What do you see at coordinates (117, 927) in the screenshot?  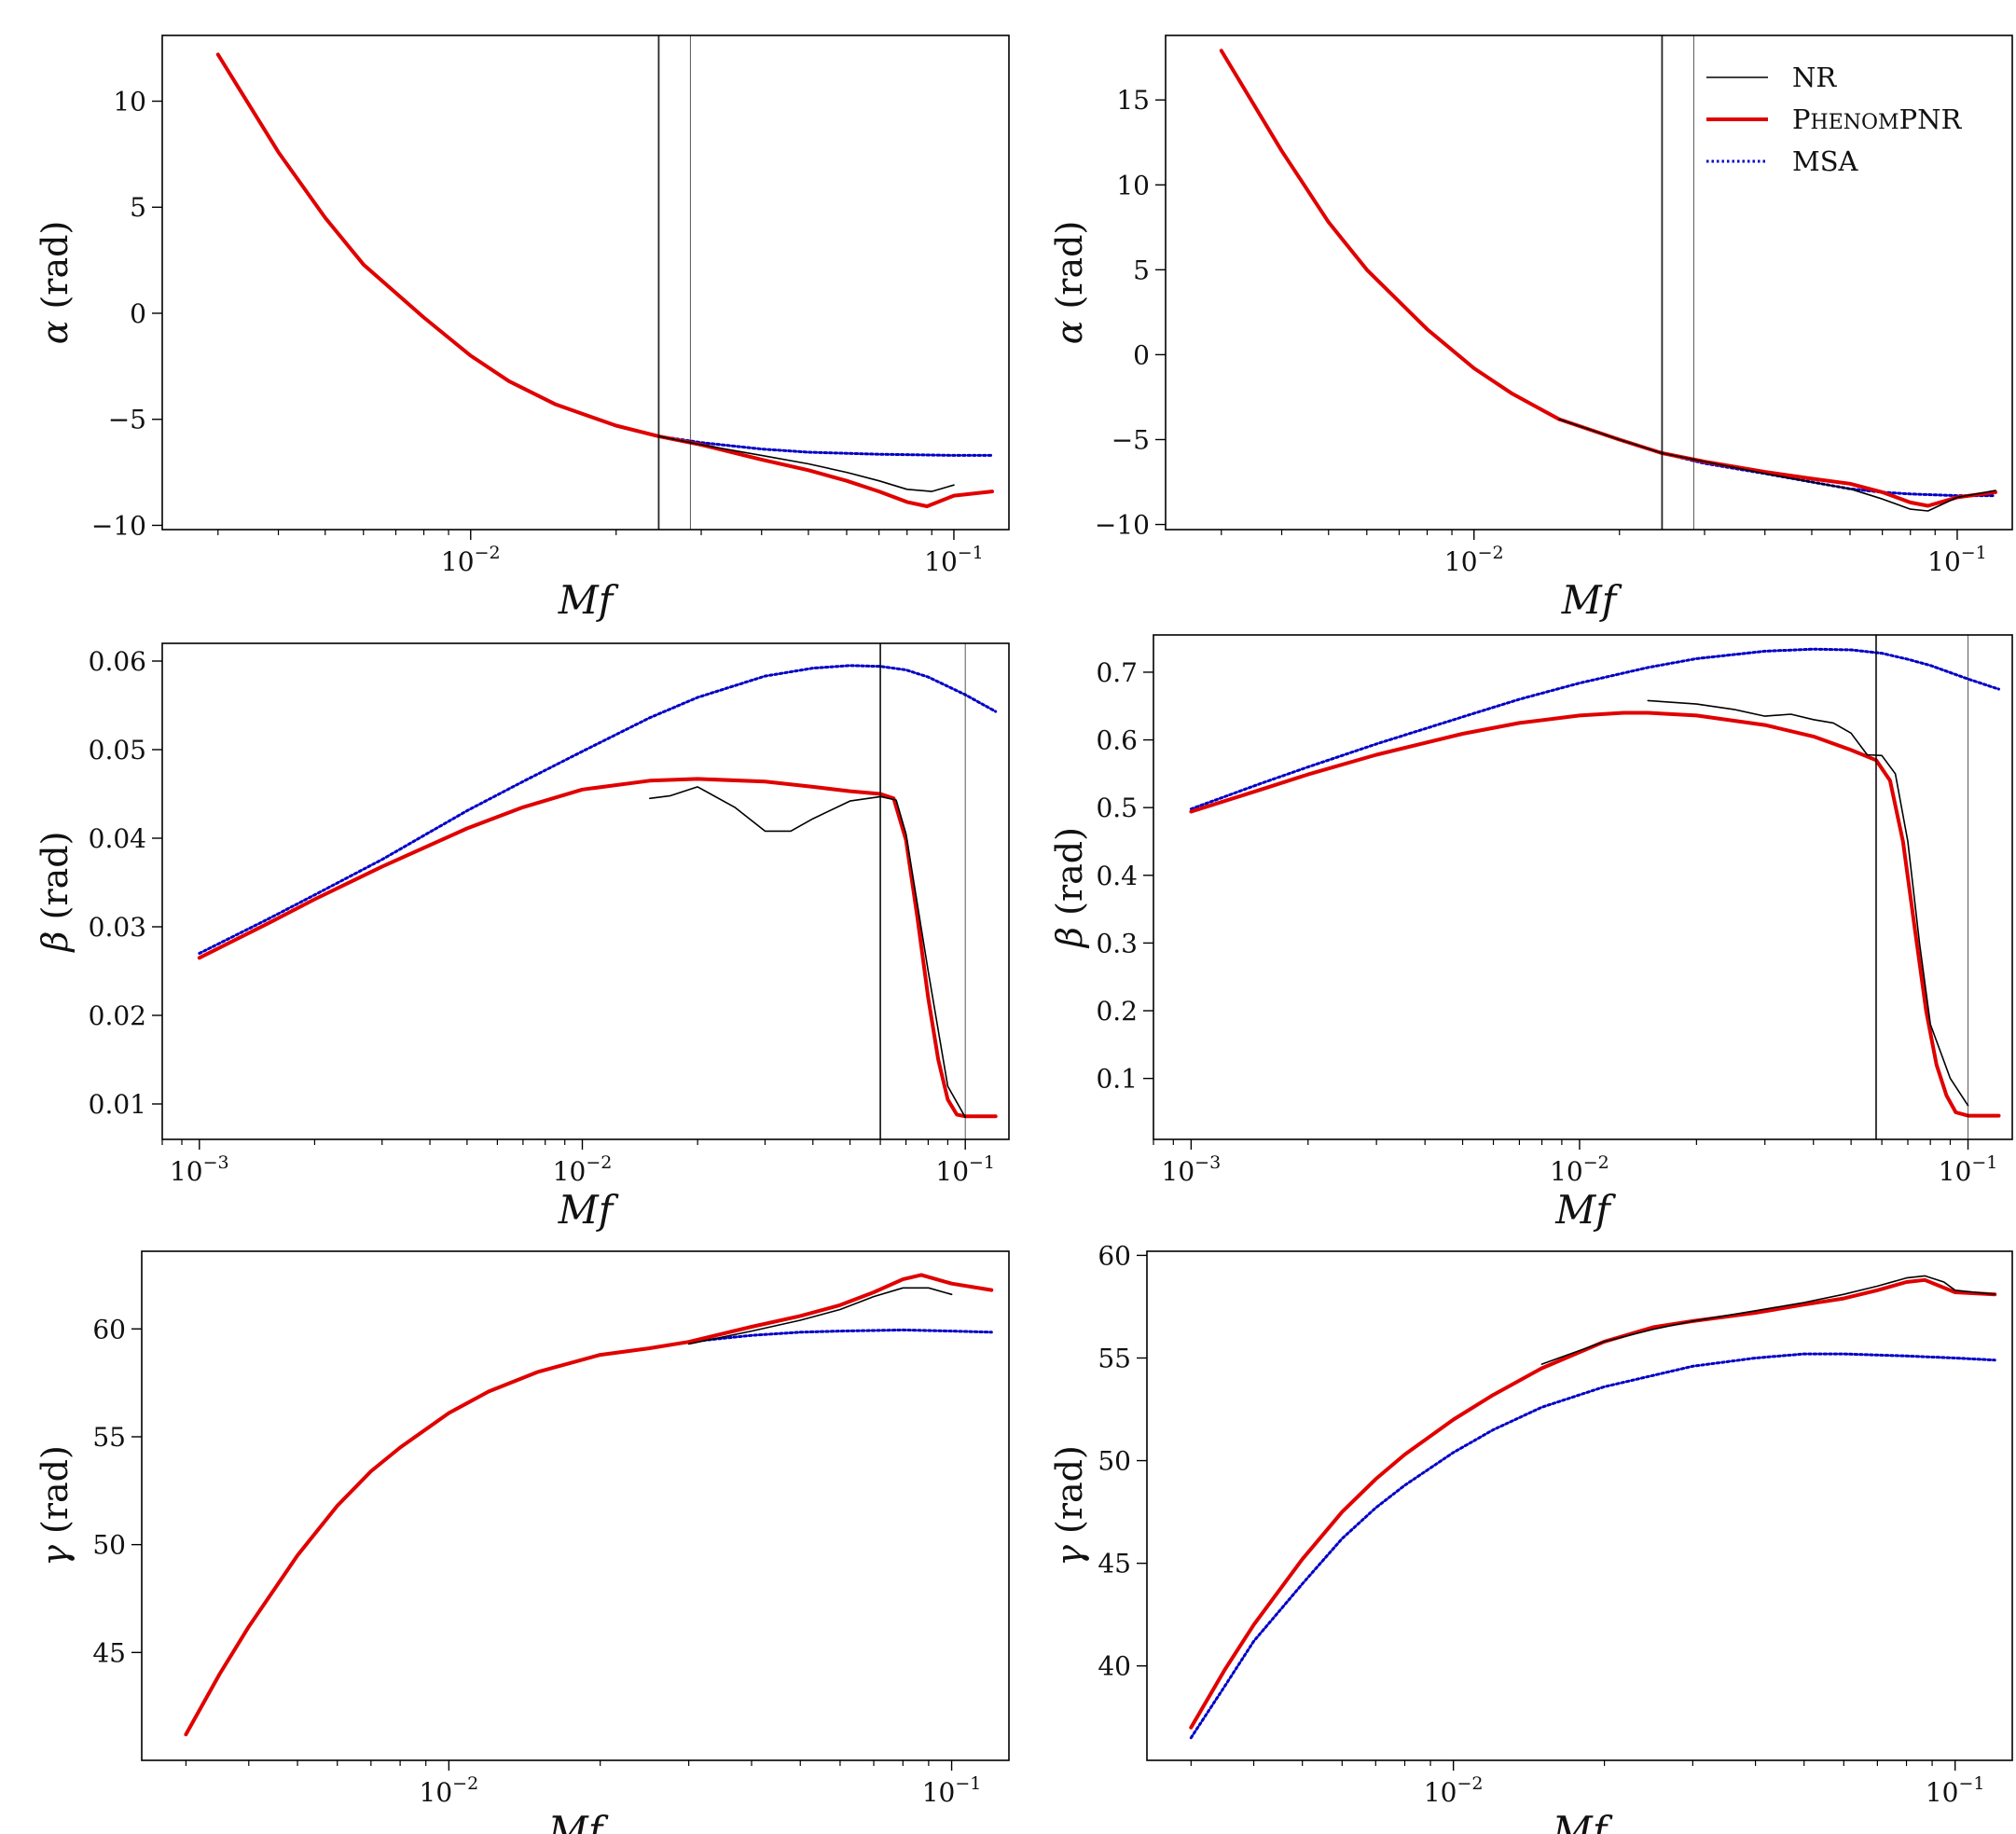 I see `y-tick-label: 0.03` at bounding box center [117, 927].